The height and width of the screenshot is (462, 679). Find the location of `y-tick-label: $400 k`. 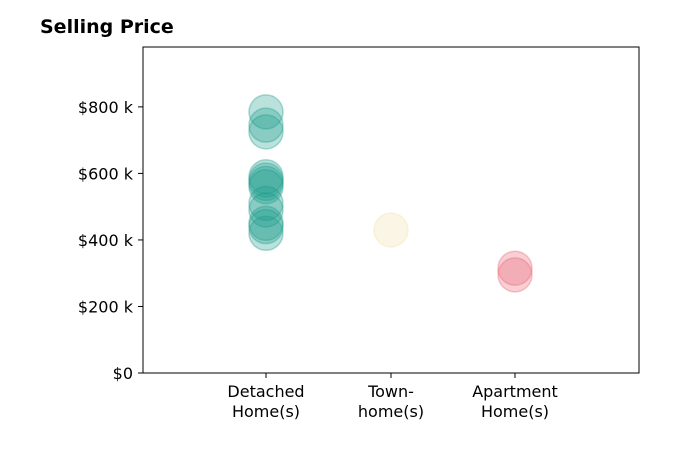

y-tick-label: $400 k is located at coordinates (106, 240).